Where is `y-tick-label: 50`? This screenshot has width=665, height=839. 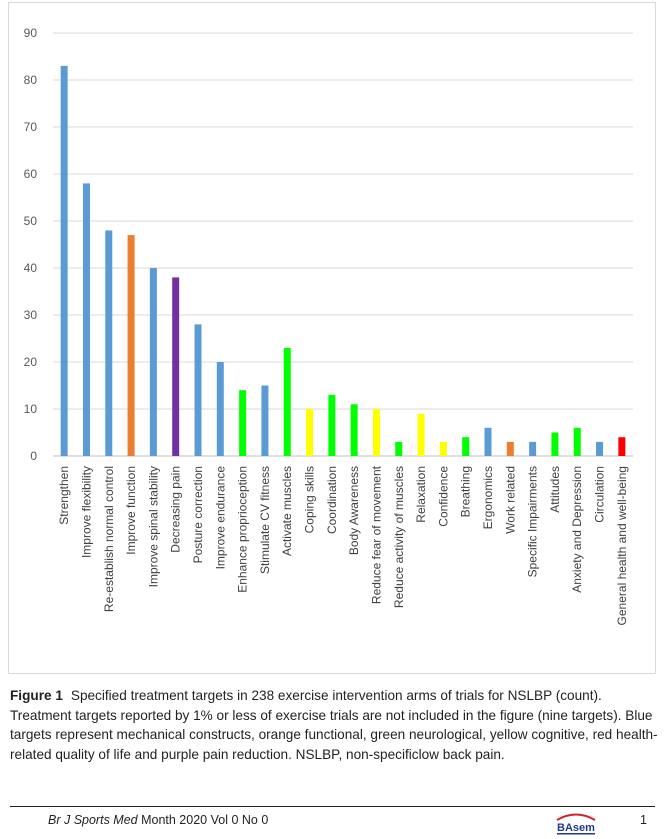
y-tick-label: 50 is located at coordinates (31, 221).